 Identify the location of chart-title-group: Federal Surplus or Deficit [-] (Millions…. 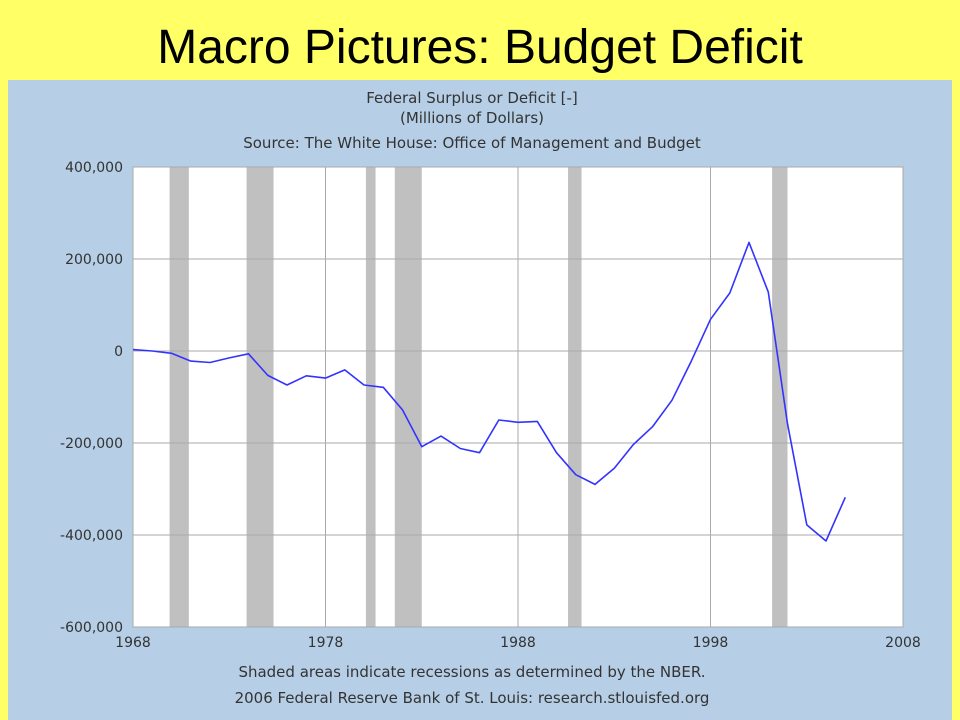
(472, 120).